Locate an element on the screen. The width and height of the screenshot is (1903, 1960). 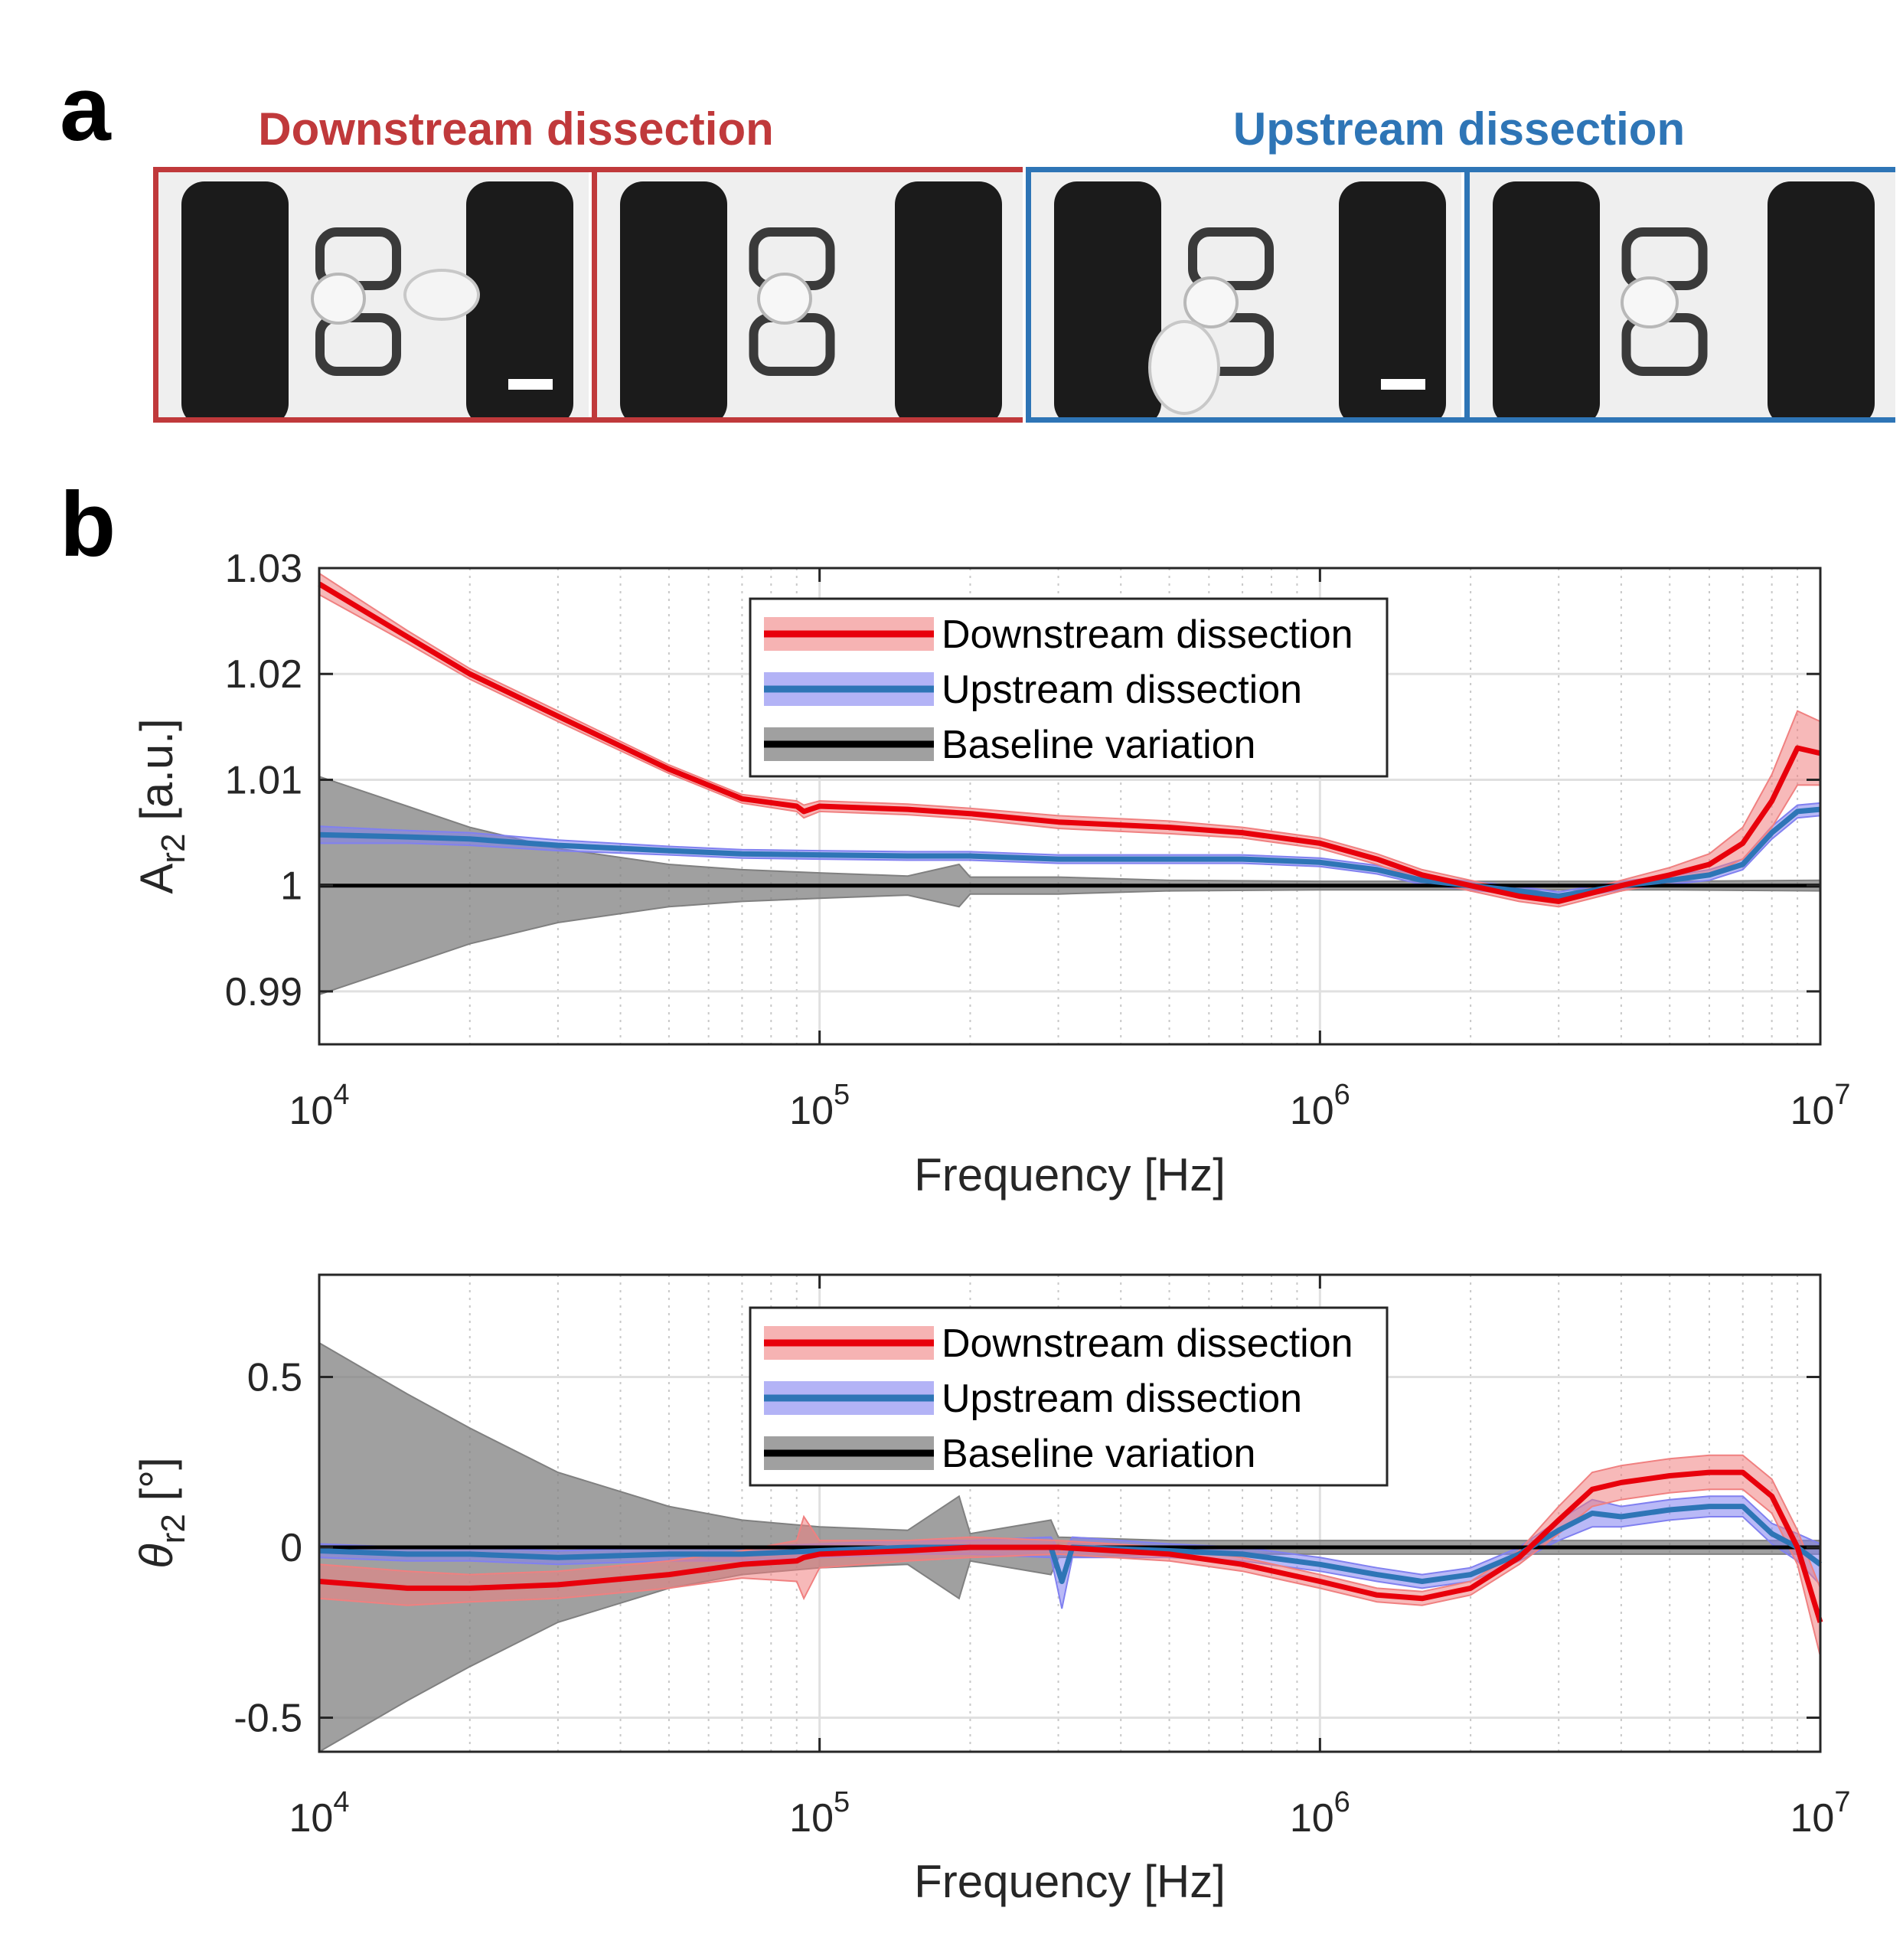
y-tick-label: -0.5 is located at coordinates (267, 1719).